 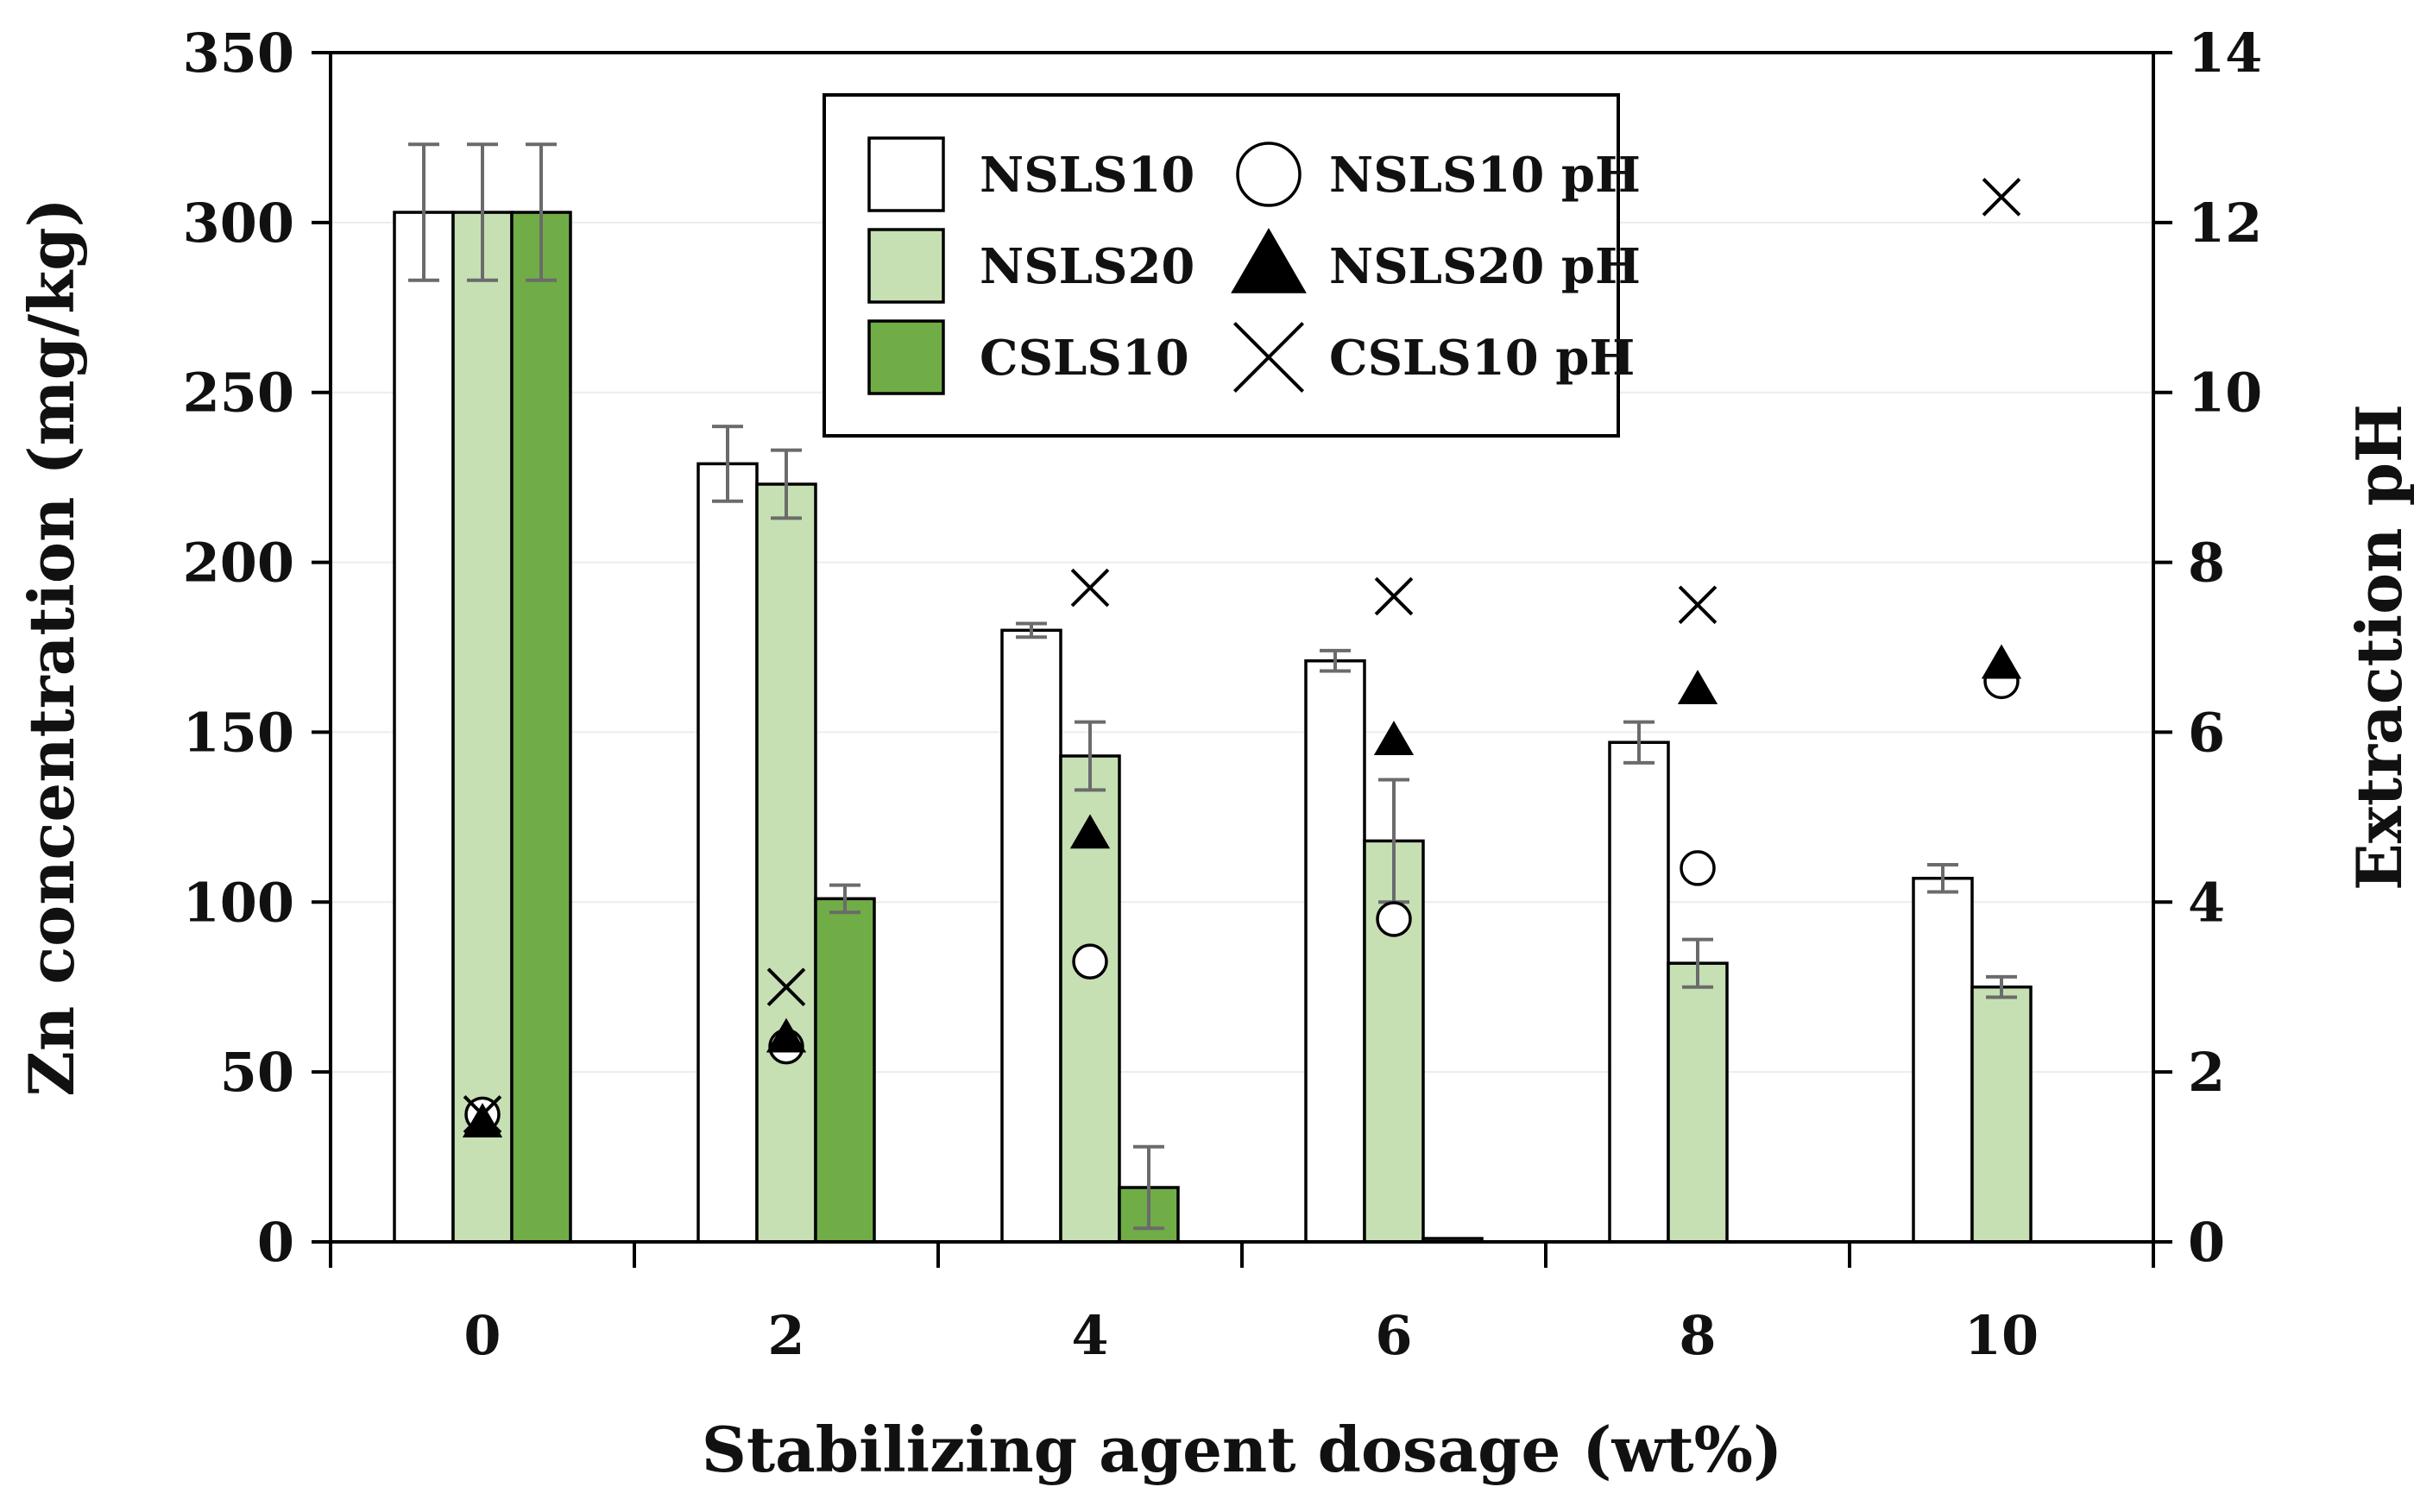 I want to click on y-tick-label: 350, so click(x=238, y=54).